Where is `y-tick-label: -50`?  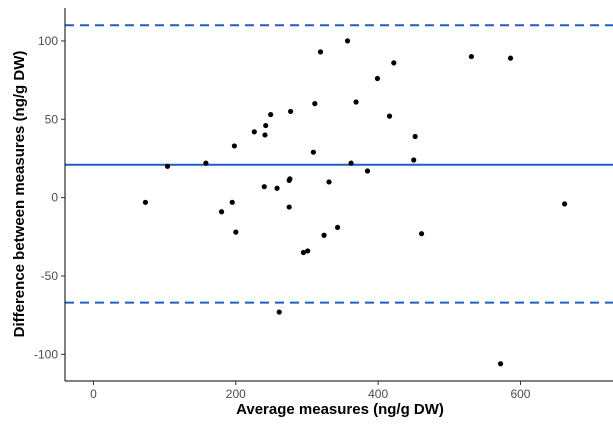
y-tick-label: -50 is located at coordinates (50, 276).